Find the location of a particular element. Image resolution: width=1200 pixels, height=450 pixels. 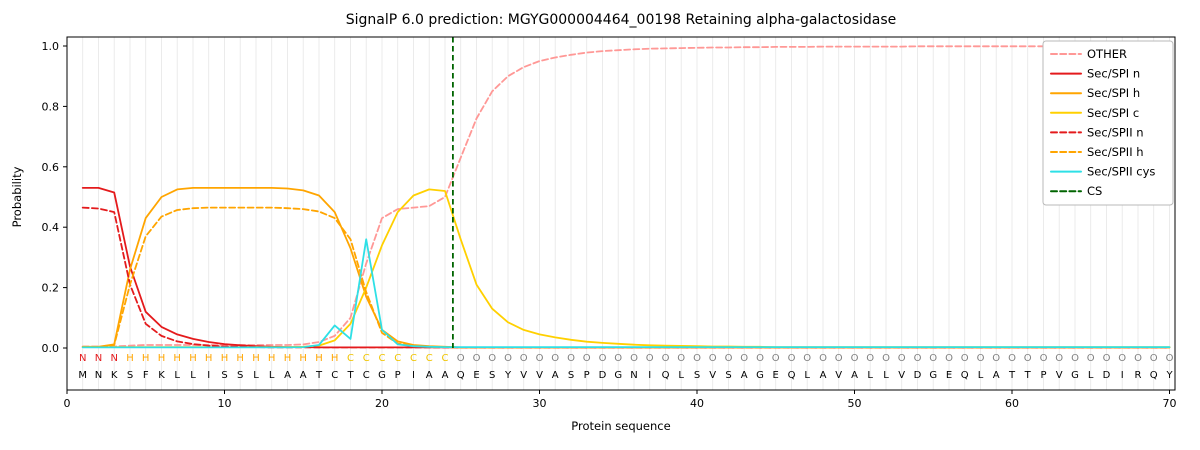

legend-item-cs: CS is located at coordinates (1076, 191).